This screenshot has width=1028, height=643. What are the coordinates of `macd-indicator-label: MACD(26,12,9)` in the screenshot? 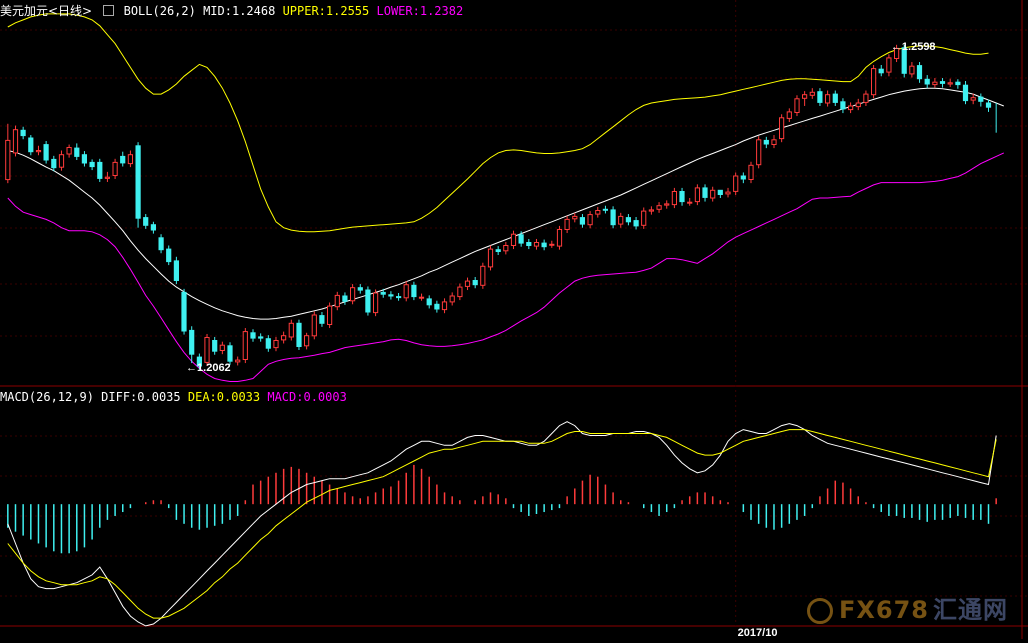 It's located at (47, 397).